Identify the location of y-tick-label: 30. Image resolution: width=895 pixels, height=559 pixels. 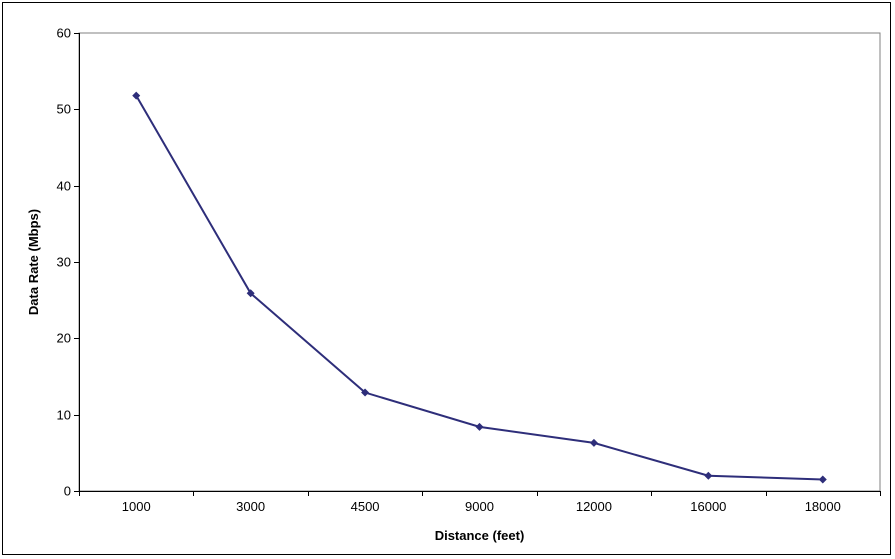
(64, 262).